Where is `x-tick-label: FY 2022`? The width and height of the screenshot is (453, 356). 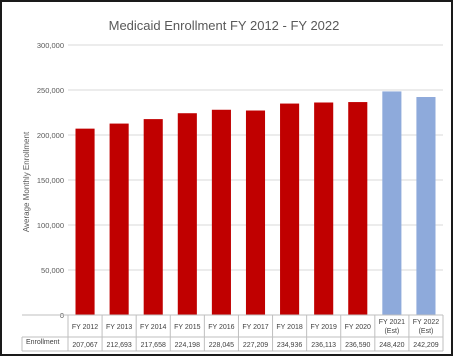
x-tick-label: FY 2022 is located at coordinates (426, 322).